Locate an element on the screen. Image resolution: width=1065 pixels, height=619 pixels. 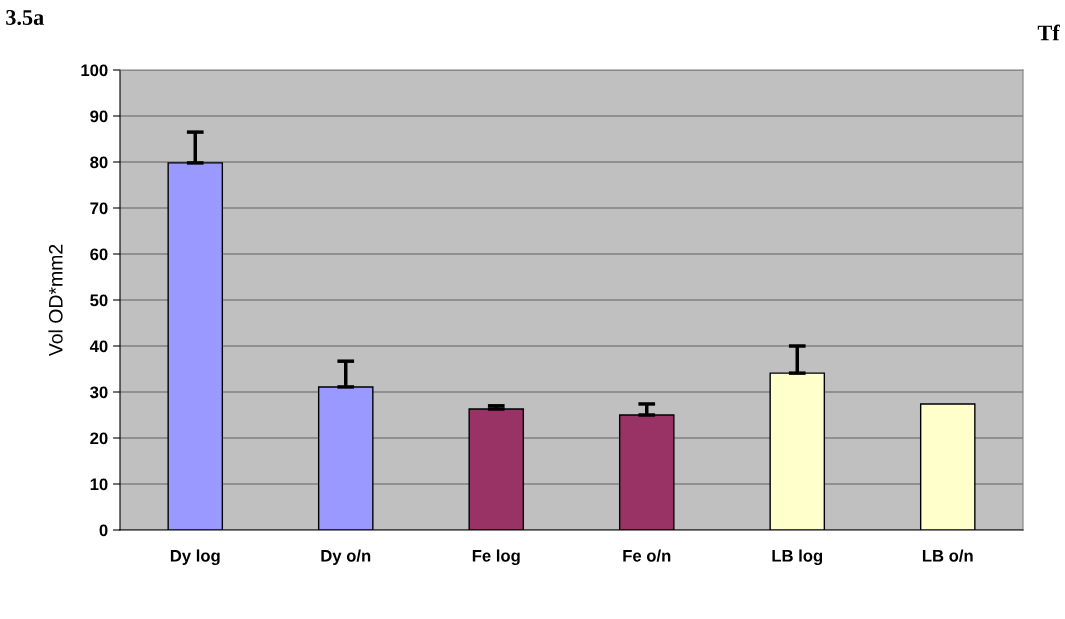
y-tick-label: 80 is located at coordinates (99, 162).